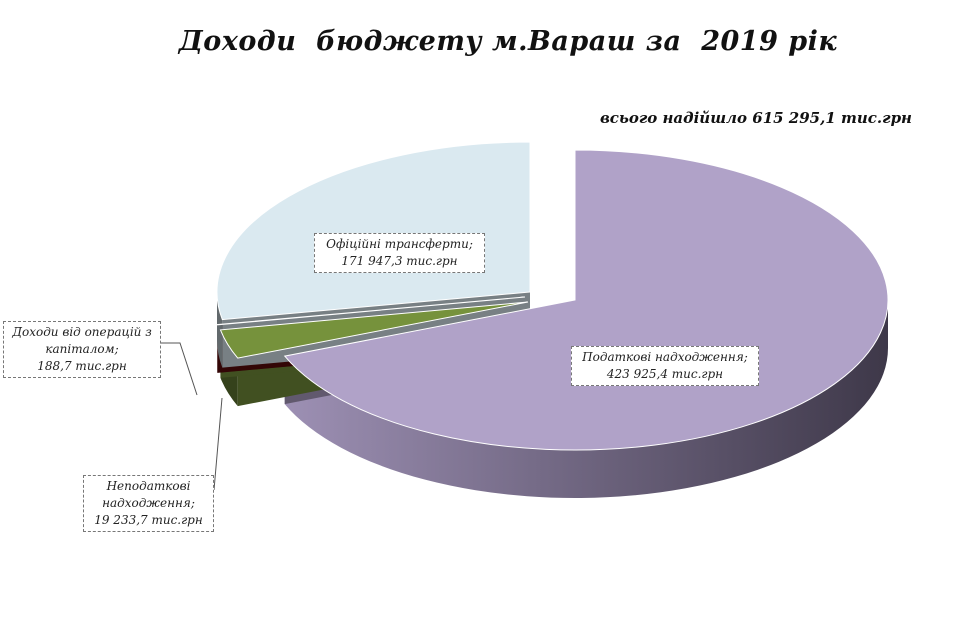  What do you see at coordinates (82, 366) in the screenshot?
I see `slice-label-capital-value: 188,7 тис.грн` at bounding box center [82, 366].